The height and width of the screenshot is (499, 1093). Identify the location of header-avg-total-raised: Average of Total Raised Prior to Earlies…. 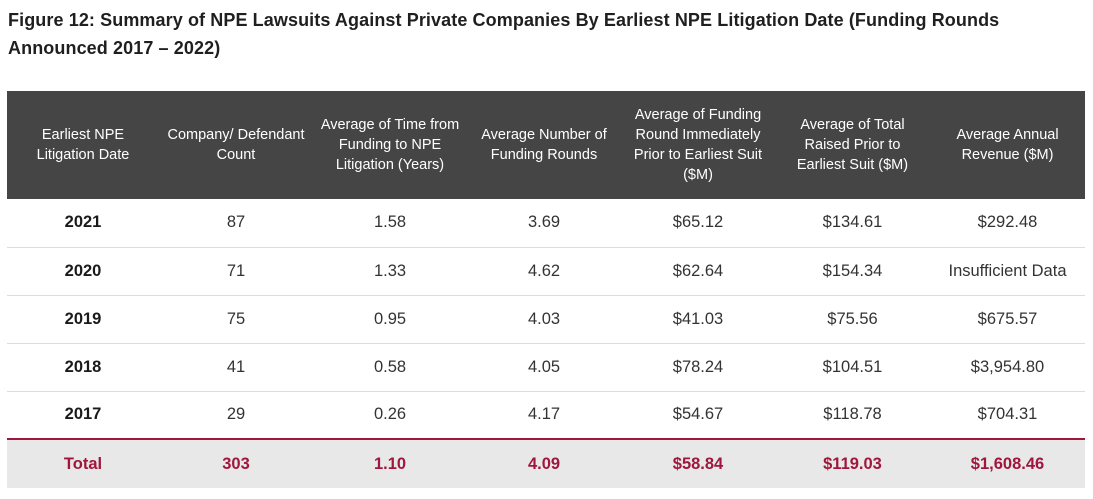
(852, 145).